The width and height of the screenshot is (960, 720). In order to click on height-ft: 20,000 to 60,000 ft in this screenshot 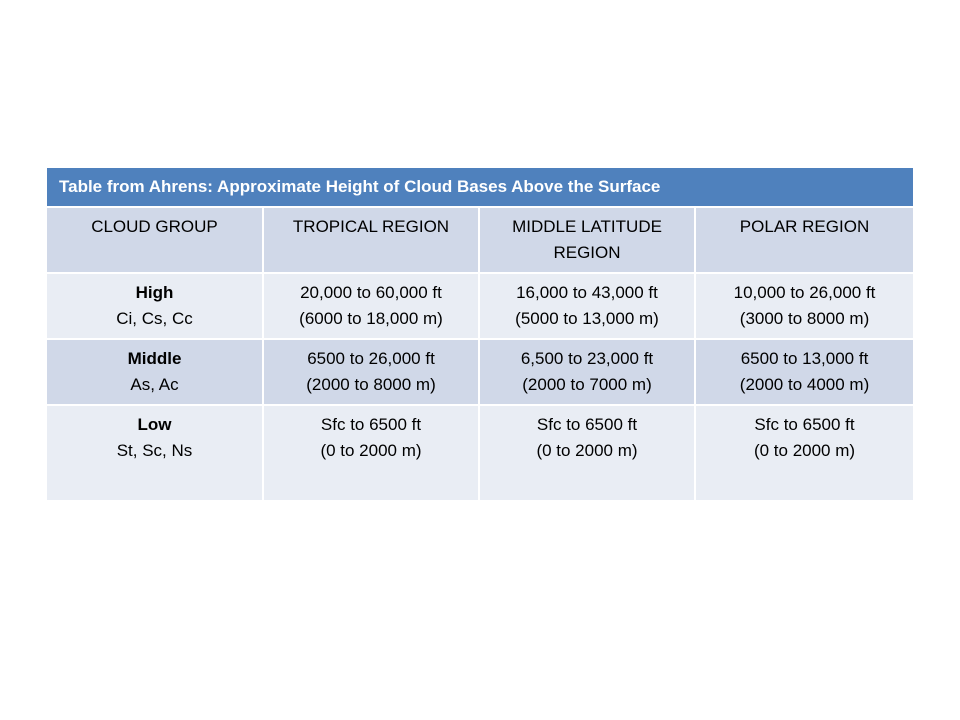, I will do `click(371, 292)`.